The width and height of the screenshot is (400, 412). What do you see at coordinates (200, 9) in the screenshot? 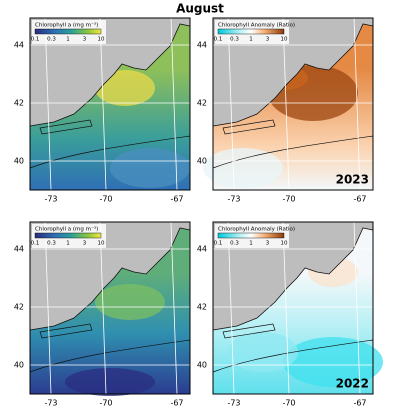
I see `figure-title: August` at bounding box center [200, 9].